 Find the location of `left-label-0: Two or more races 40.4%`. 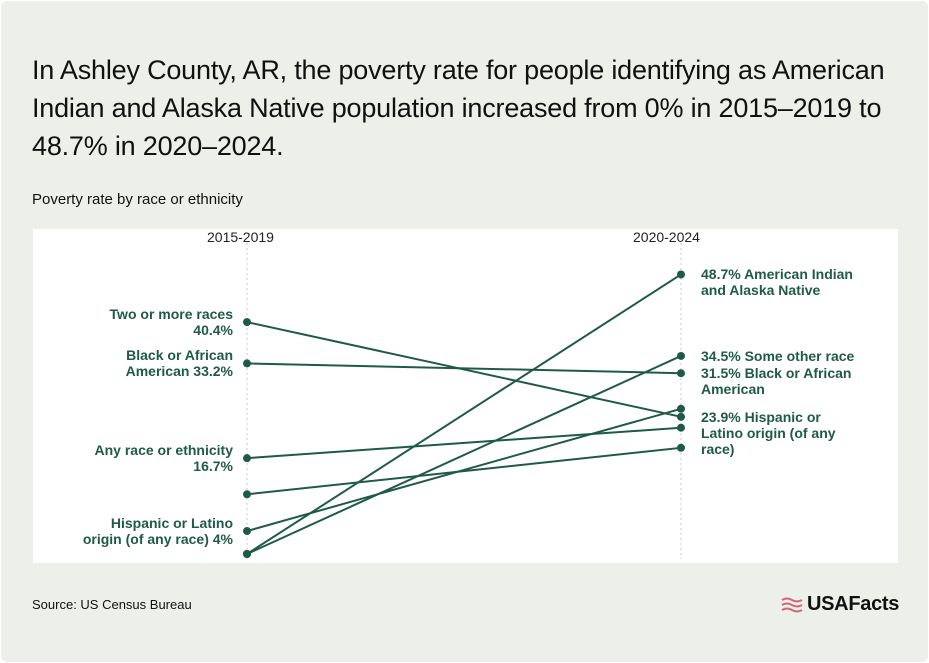

left-label-0: Two or more races 40.4% is located at coordinates (171, 322).